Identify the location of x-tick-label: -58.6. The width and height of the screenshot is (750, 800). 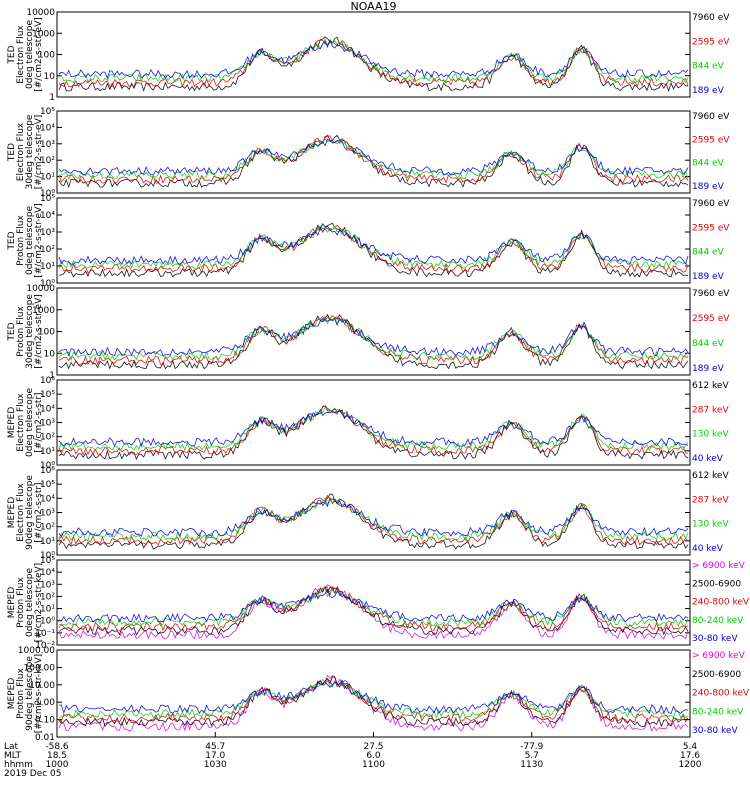
(57, 747).